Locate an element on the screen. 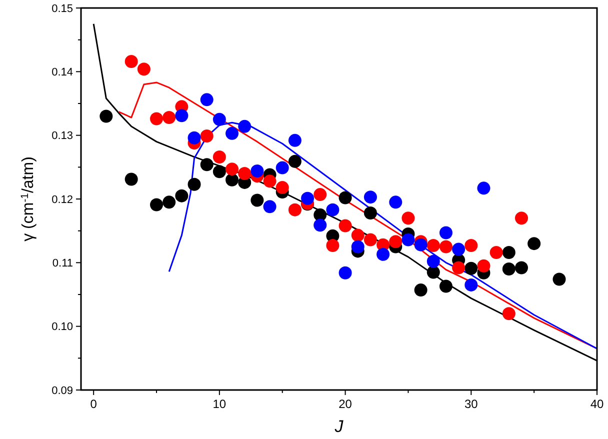  y-tick-label: 0.14 is located at coordinates (62, 72).